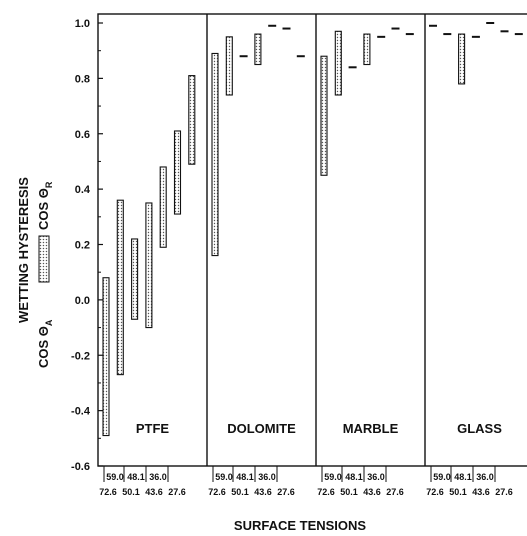 The width and height of the screenshot is (527, 536). I want to click on y-label-cos-a-sub: A, so click(49, 322).